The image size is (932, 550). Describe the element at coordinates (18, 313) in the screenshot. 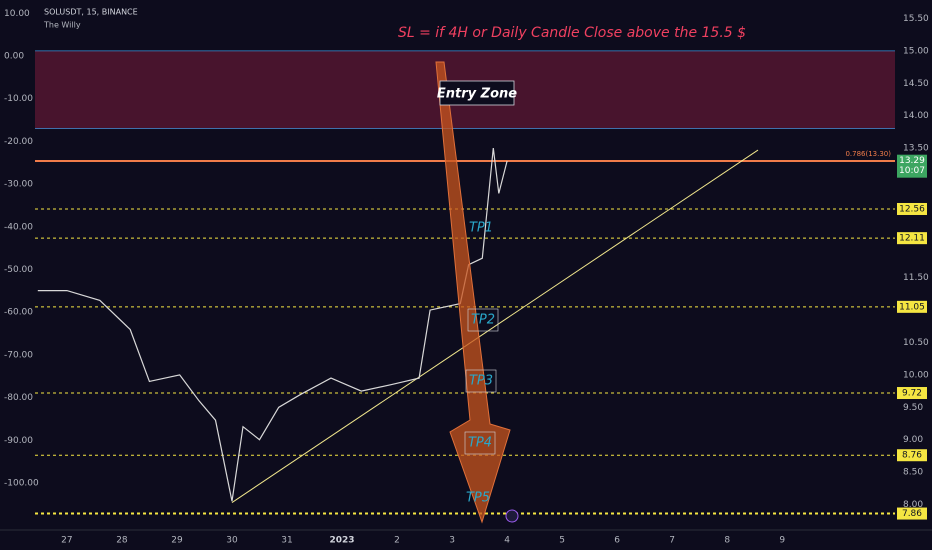

I see `y-tick-label: -60.00` at that location.